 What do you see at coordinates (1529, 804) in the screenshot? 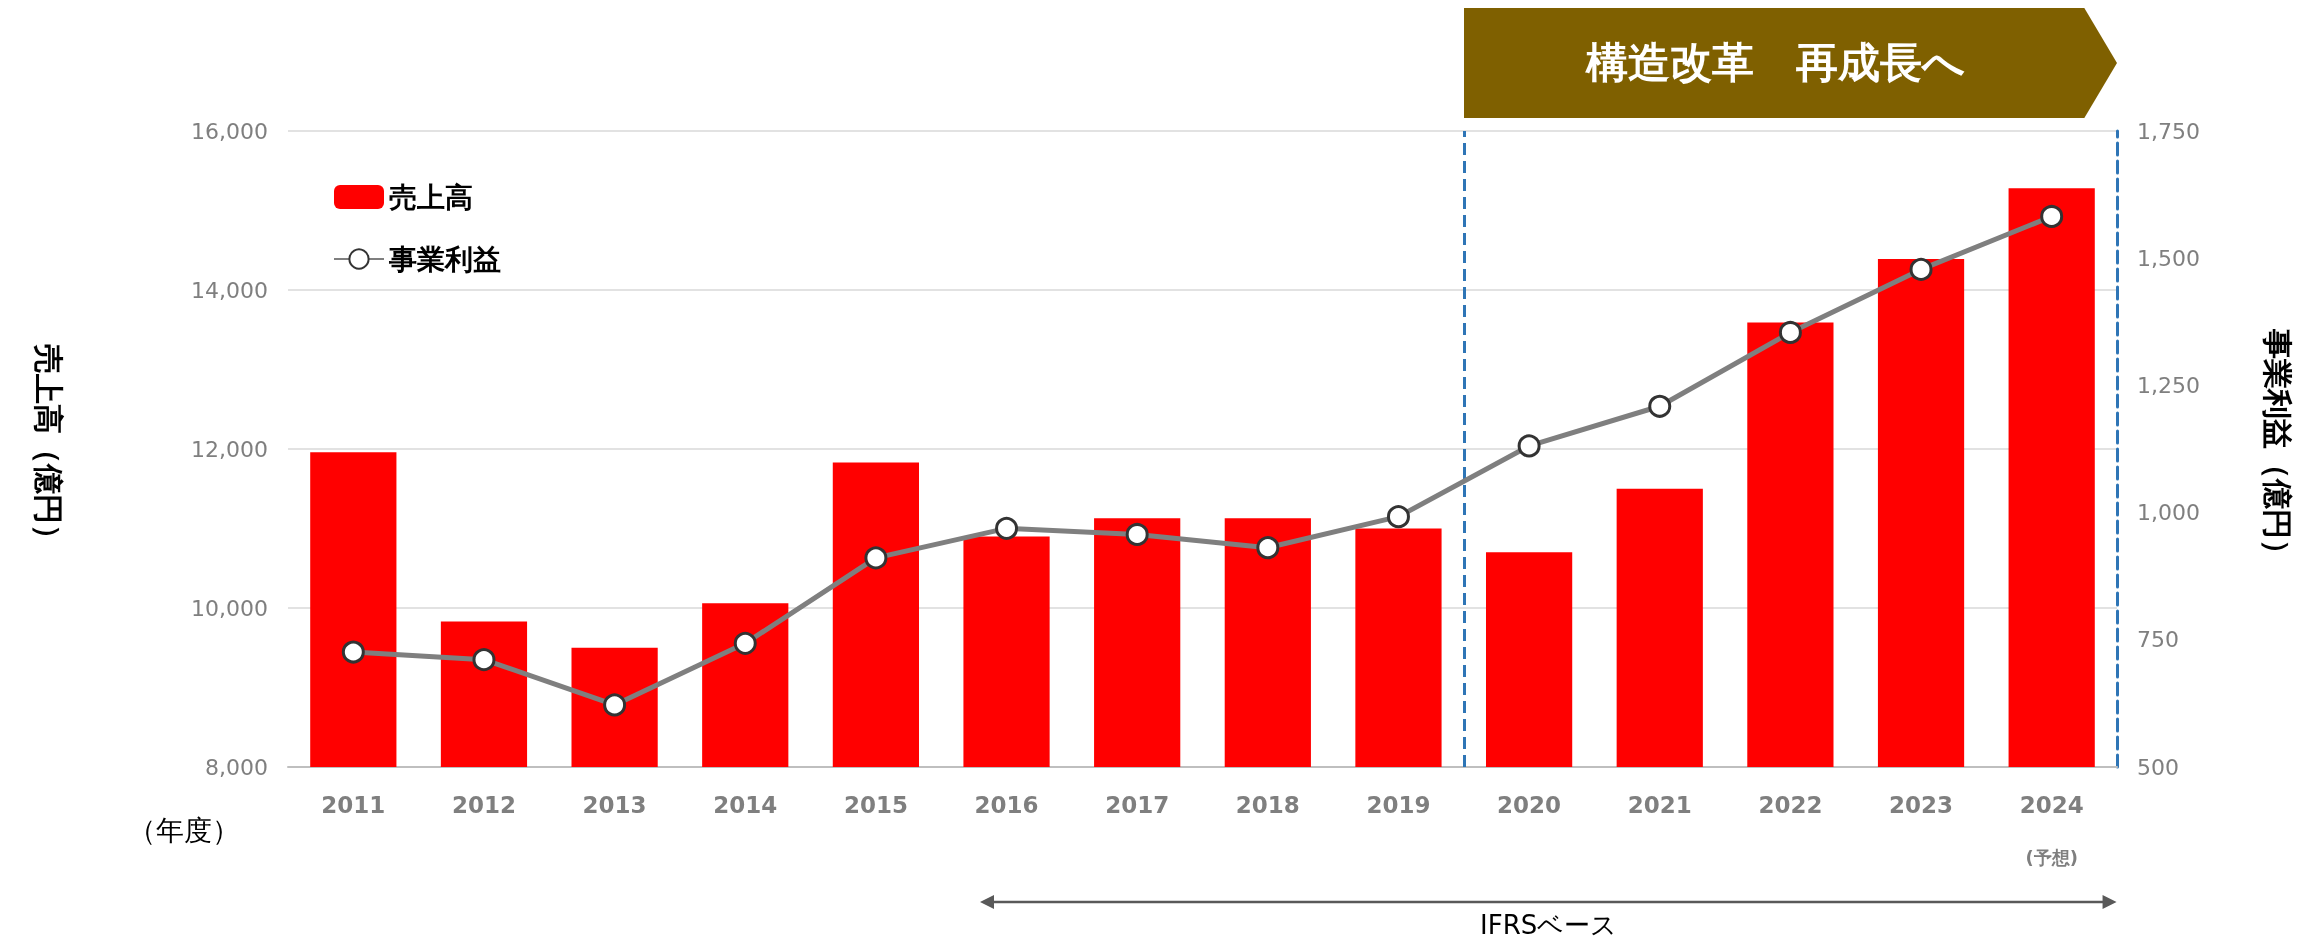
I see `x-tick-label: 2020` at bounding box center [1529, 804].